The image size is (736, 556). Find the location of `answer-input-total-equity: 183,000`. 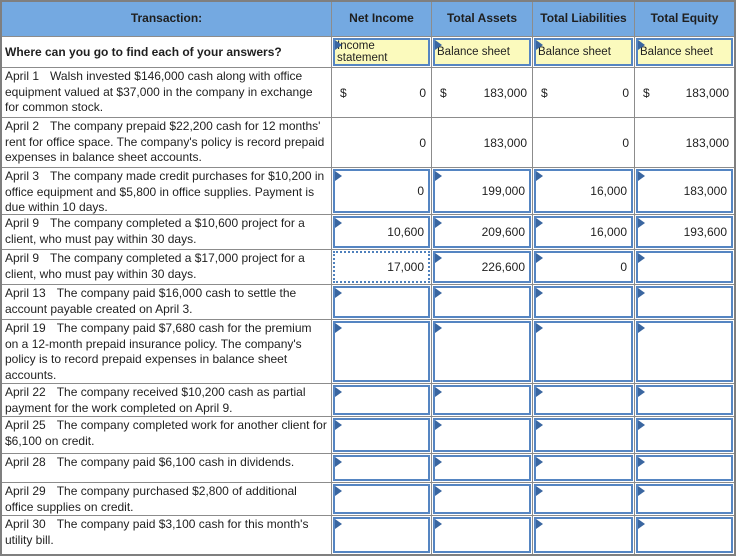

answer-input-total-equity: 183,000 is located at coordinates (684, 191).